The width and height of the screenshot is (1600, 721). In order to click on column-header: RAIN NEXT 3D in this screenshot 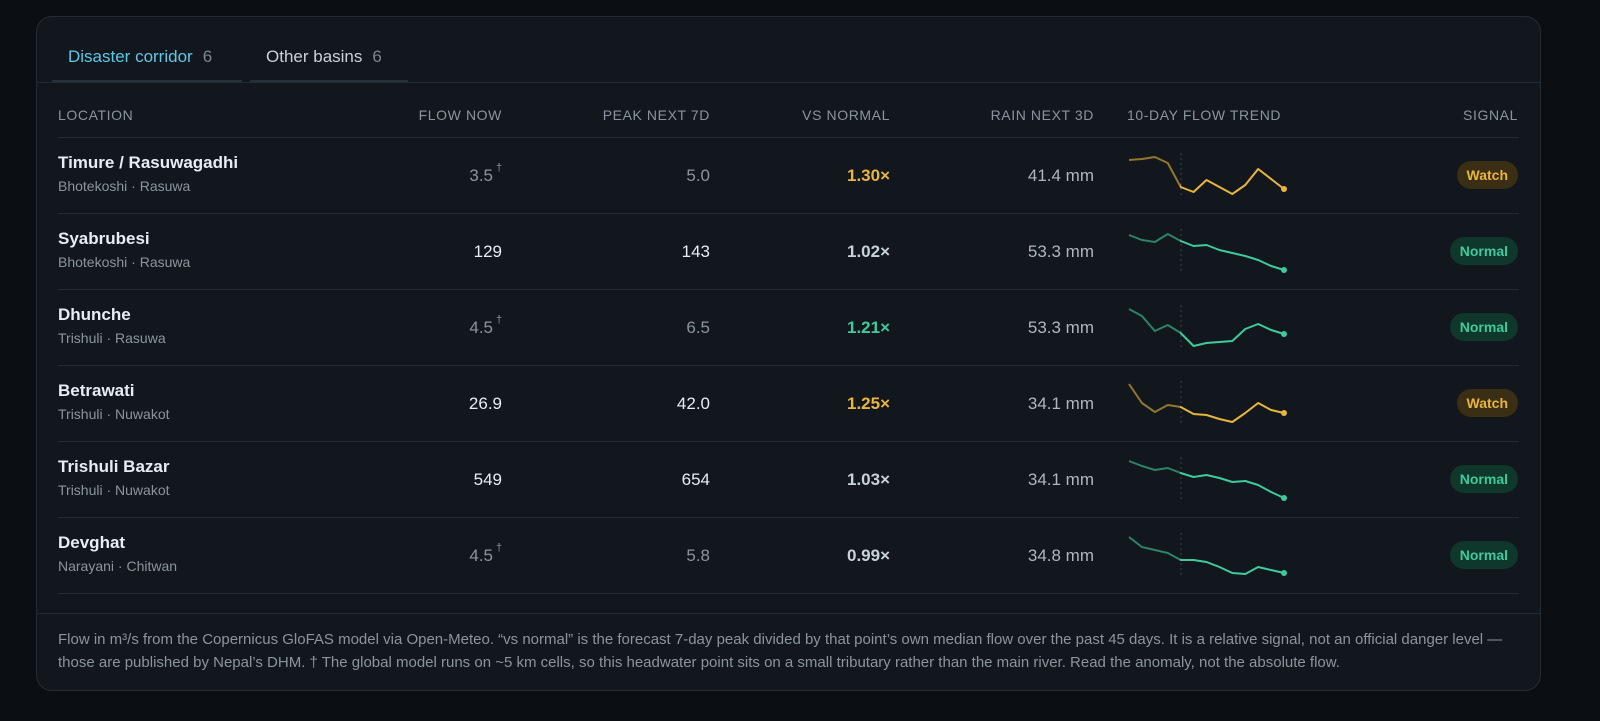, I will do `click(1042, 115)`.